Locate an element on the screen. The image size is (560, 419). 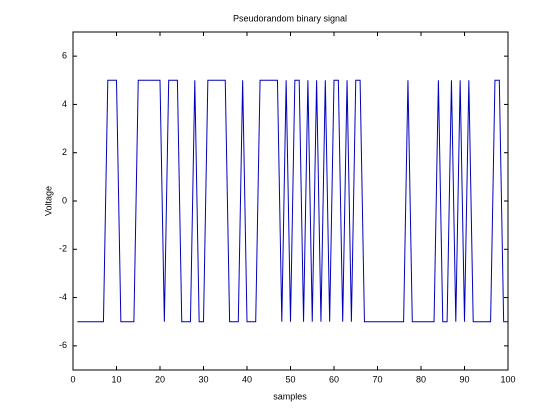
x-tick-label: 70 is located at coordinates (377, 379).